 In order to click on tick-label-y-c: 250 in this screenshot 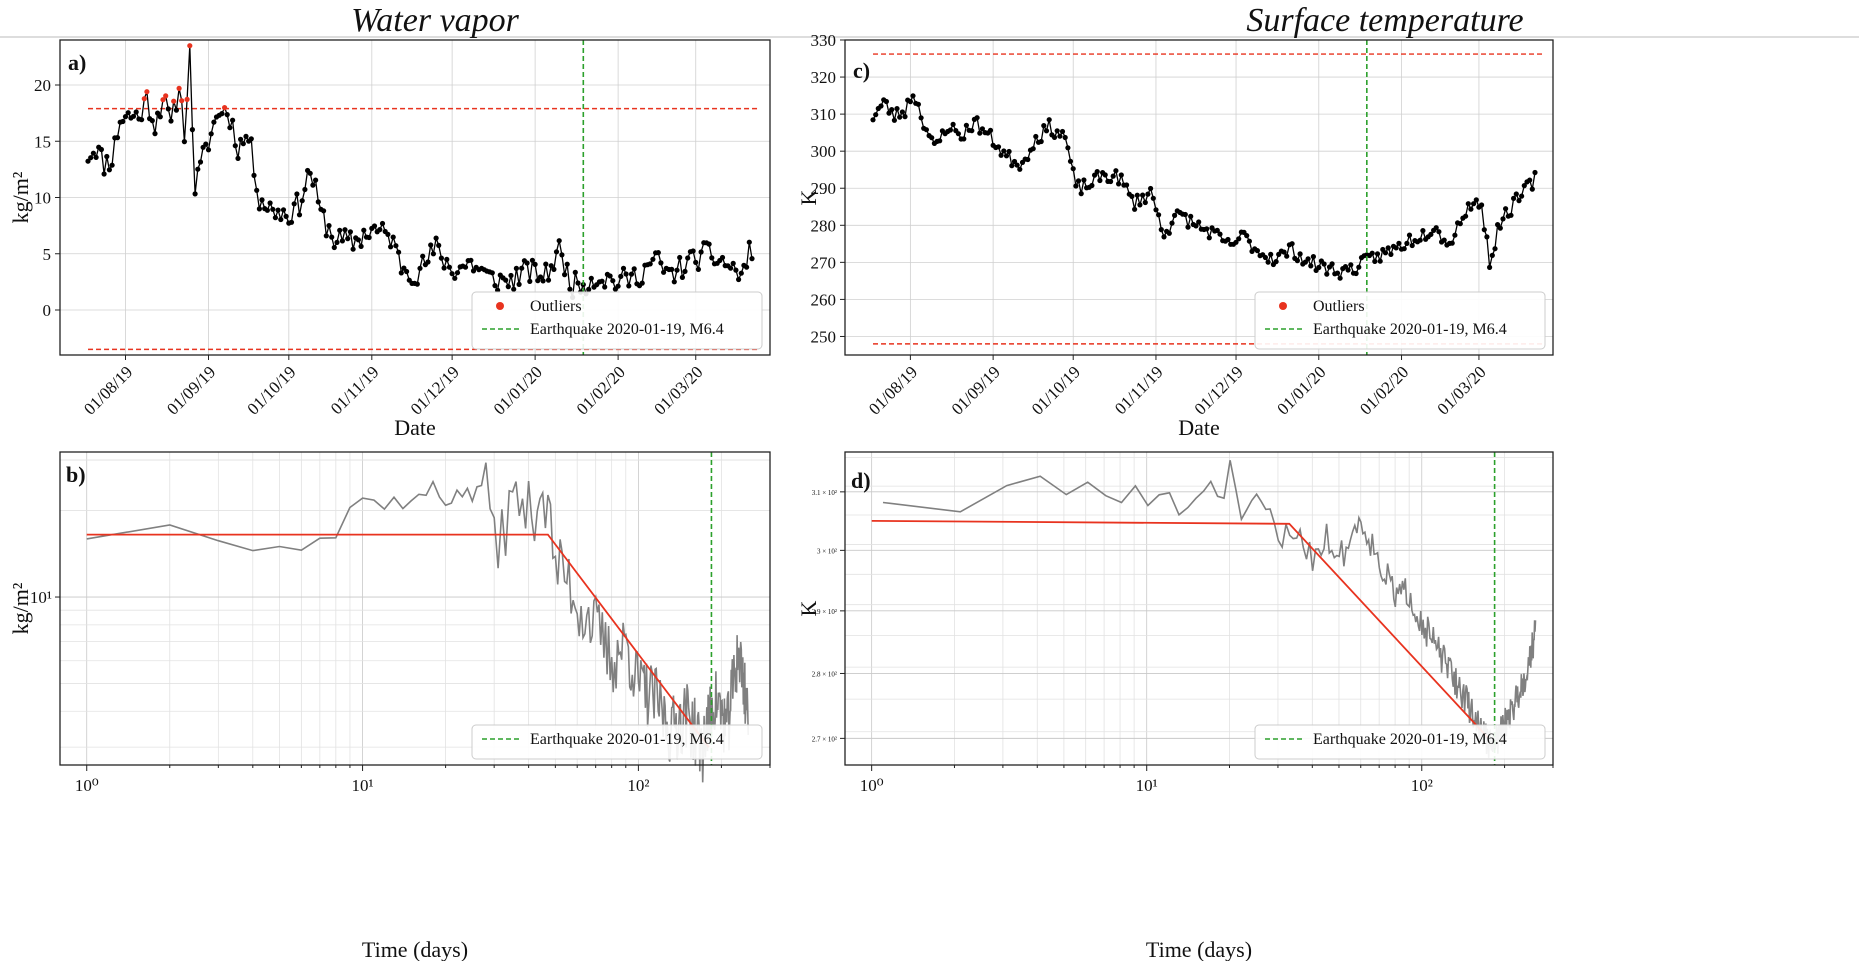, I will do `click(824, 336)`.